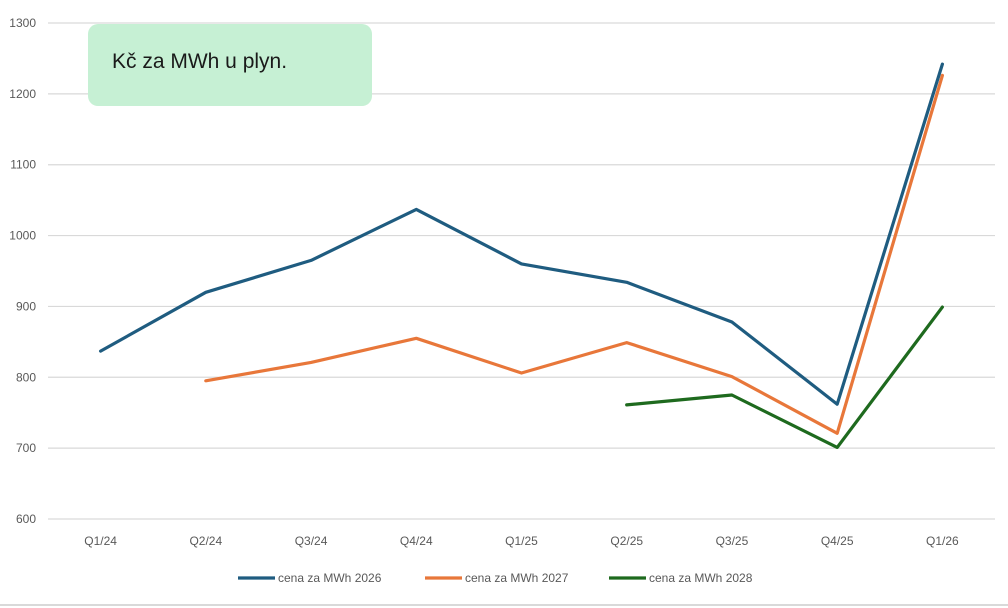 The image size is (1008, 608). Describe the element at coordinates (26, 519) in the screenshot. I see `y-tick-label: 600` at that location.